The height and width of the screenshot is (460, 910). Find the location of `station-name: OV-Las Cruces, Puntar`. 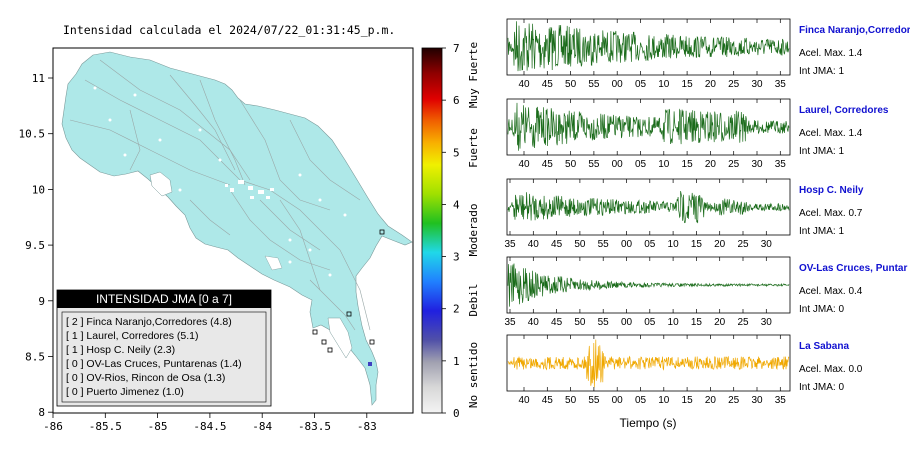

station-name: OV-Las Cruces, Puntar is located at coordinates (853, 268).